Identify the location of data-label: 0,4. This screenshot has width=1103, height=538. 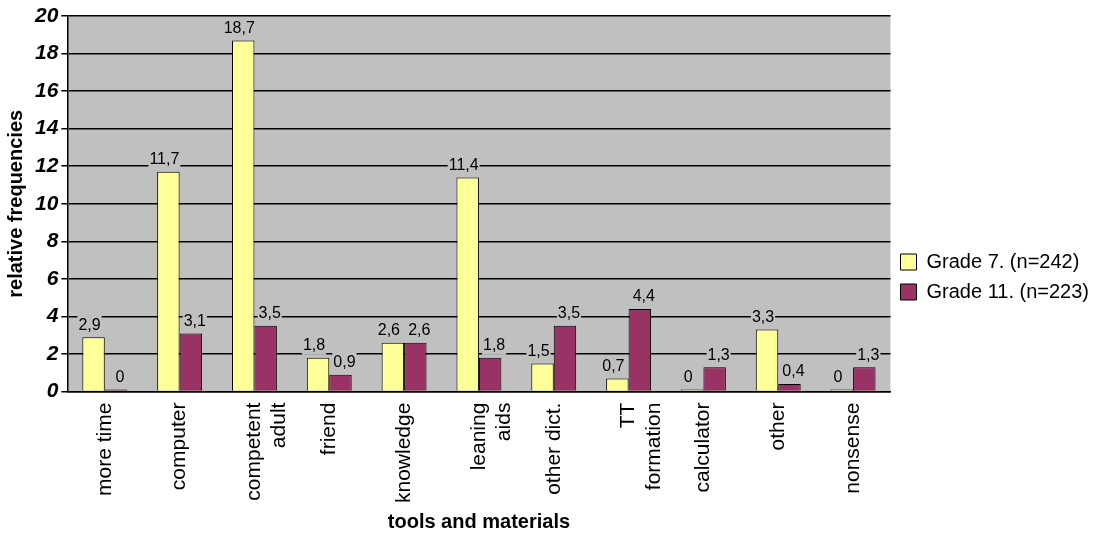
(793, 371).